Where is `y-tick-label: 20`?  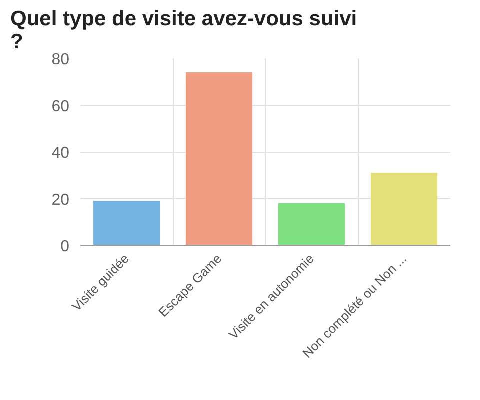
y-tick-label: 20 is located at coordinates (61, 200).